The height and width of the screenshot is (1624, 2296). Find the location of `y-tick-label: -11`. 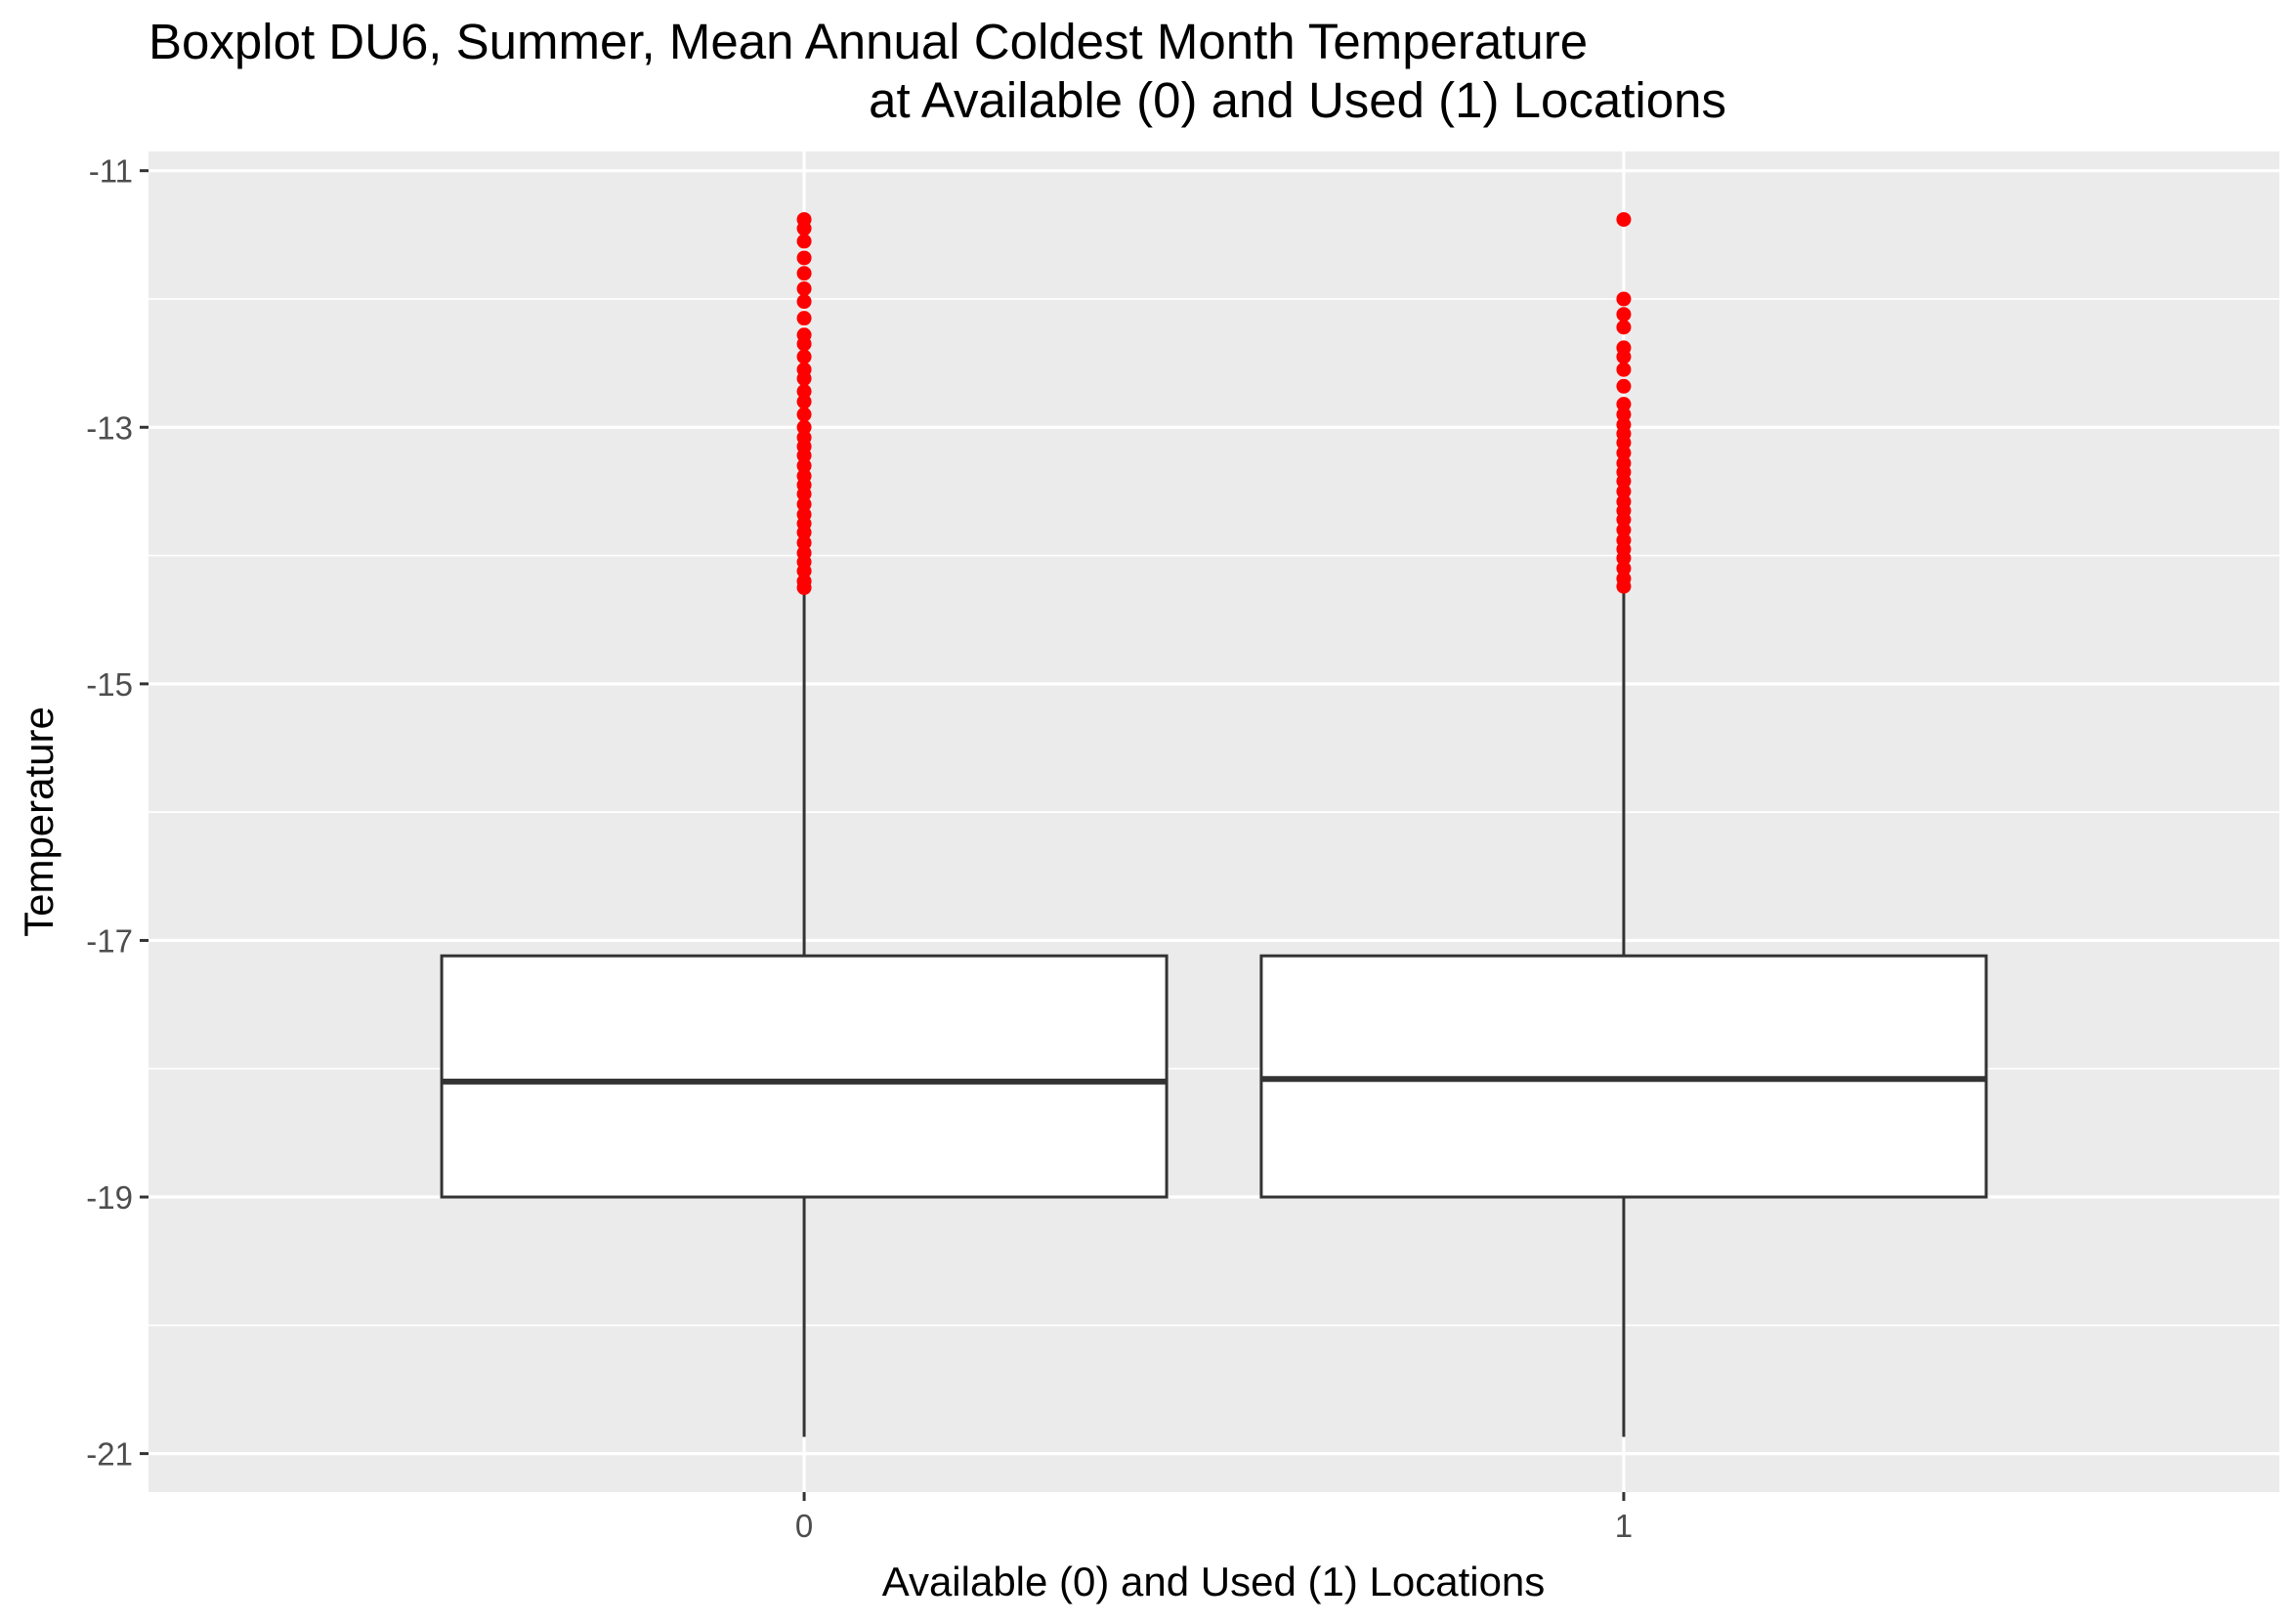

y-tick-label: -11 is located at coordinates (111, 171).